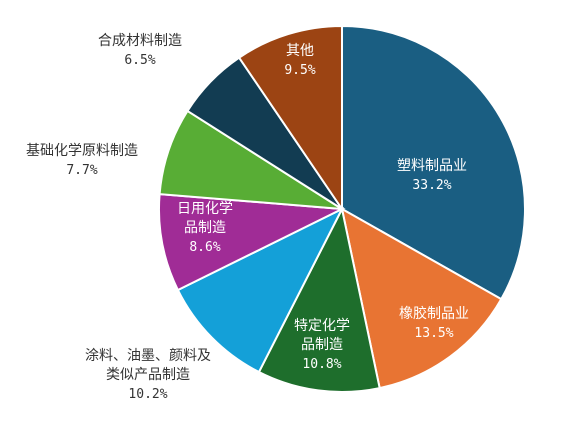 This screenshot has height=426, width=579. What do you see at coordinates (148, 375) in the screenshot?
I see `slice-name-label: 类似产品制造` at bounding box center [148, 375].